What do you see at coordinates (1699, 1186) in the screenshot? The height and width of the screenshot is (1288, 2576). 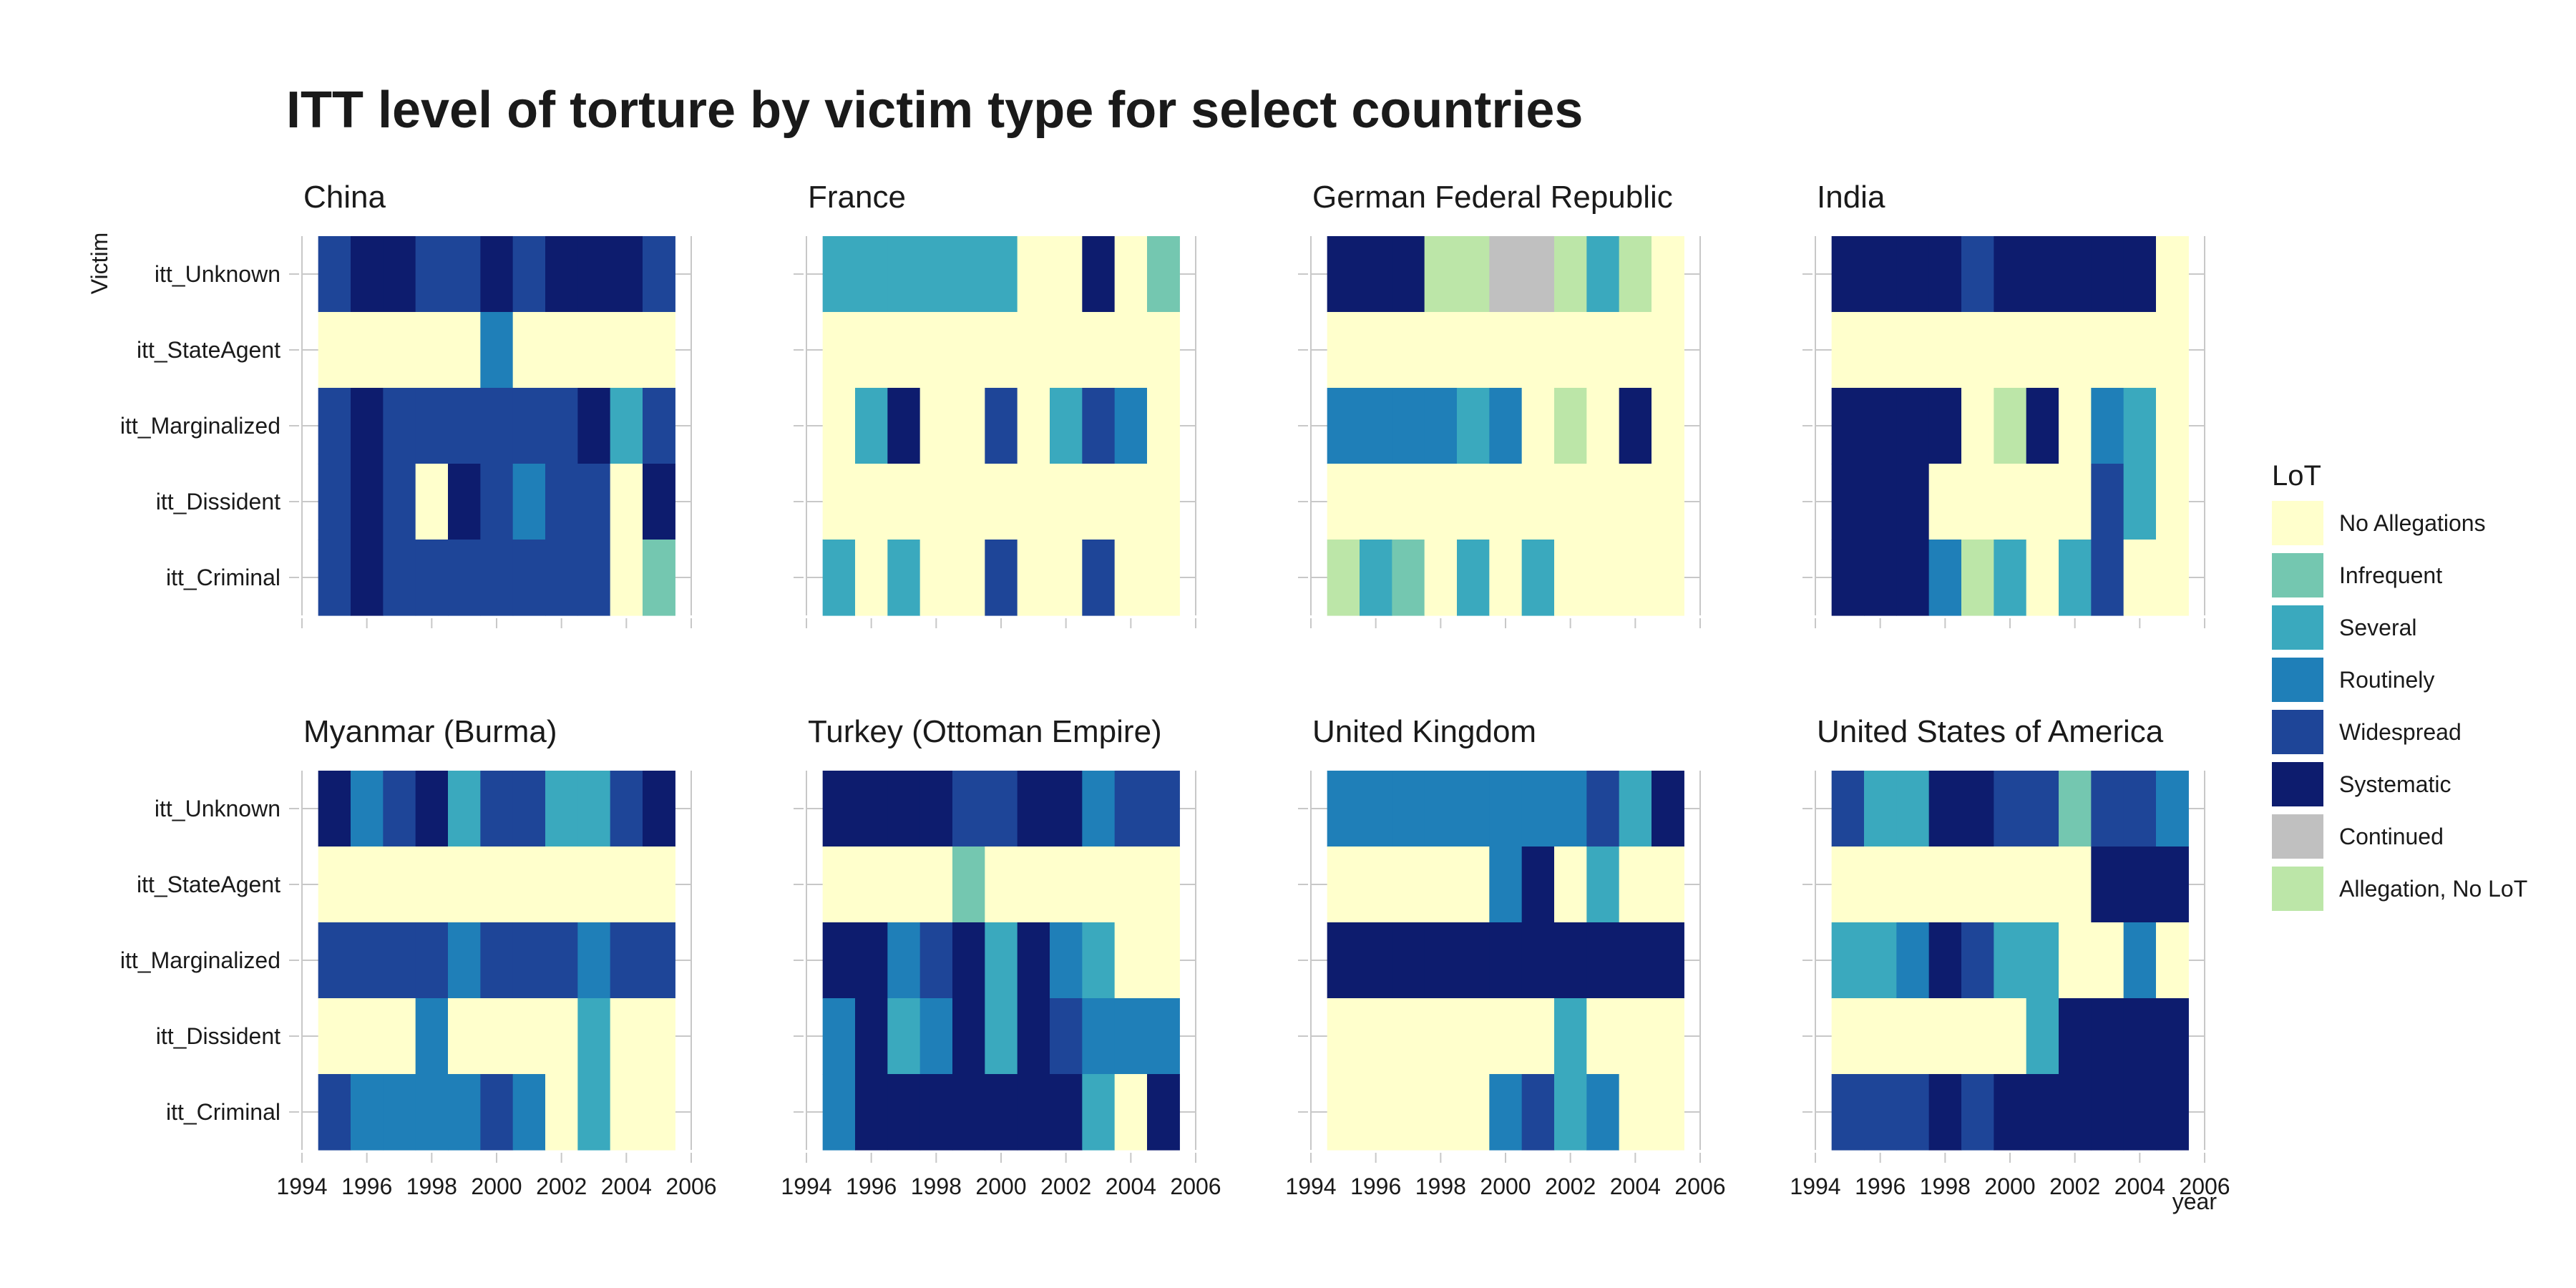 I see `x-tick-label: 2006` at bounding box center [1699, 1186].